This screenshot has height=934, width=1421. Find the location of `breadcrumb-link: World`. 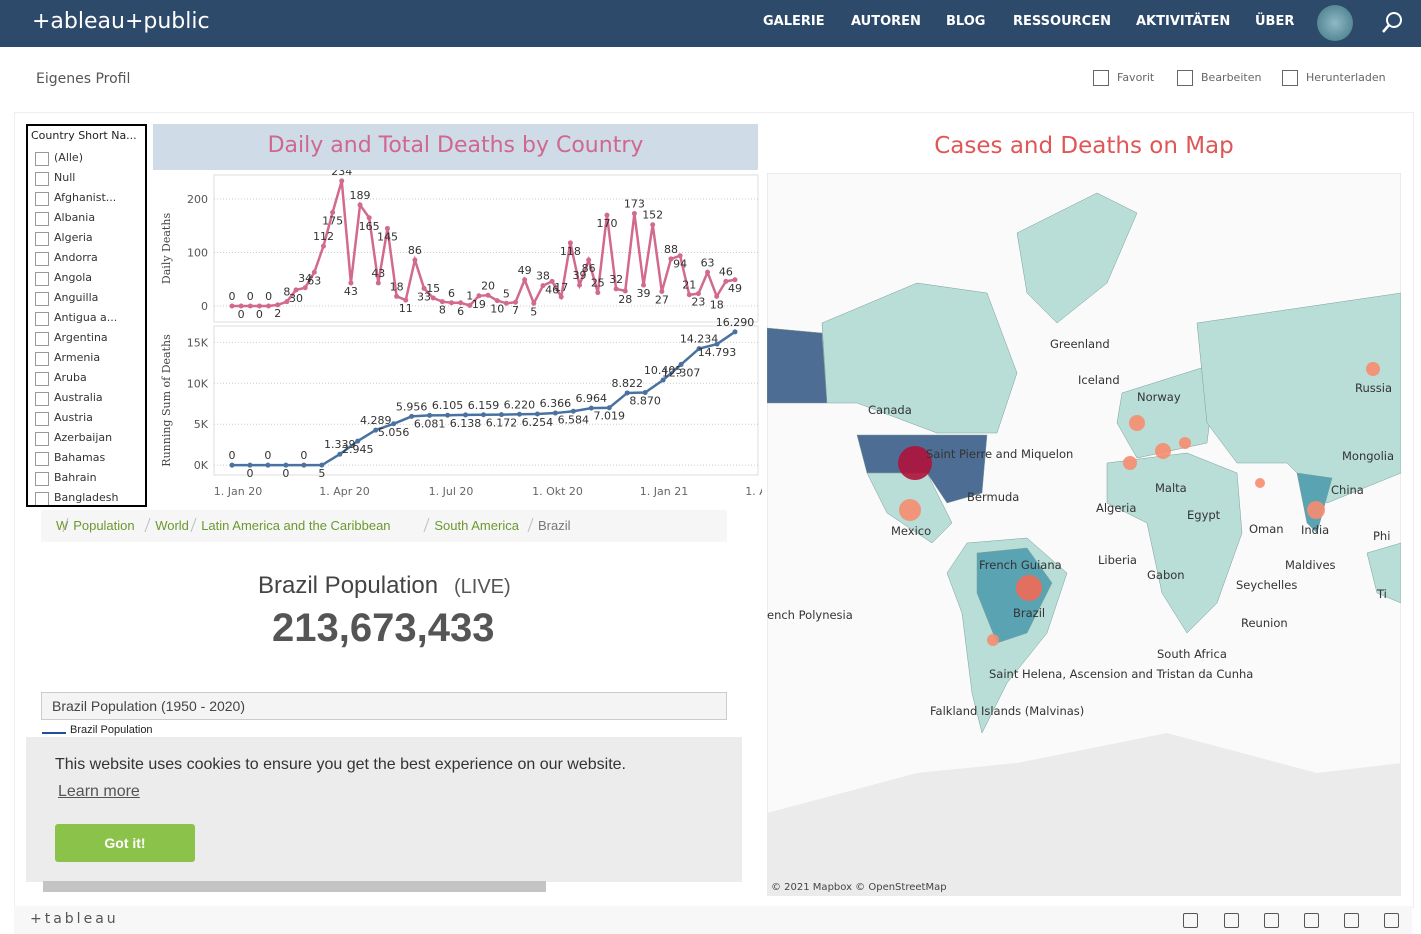

breadcrumb-link: World is located at coordinates (172, 525).